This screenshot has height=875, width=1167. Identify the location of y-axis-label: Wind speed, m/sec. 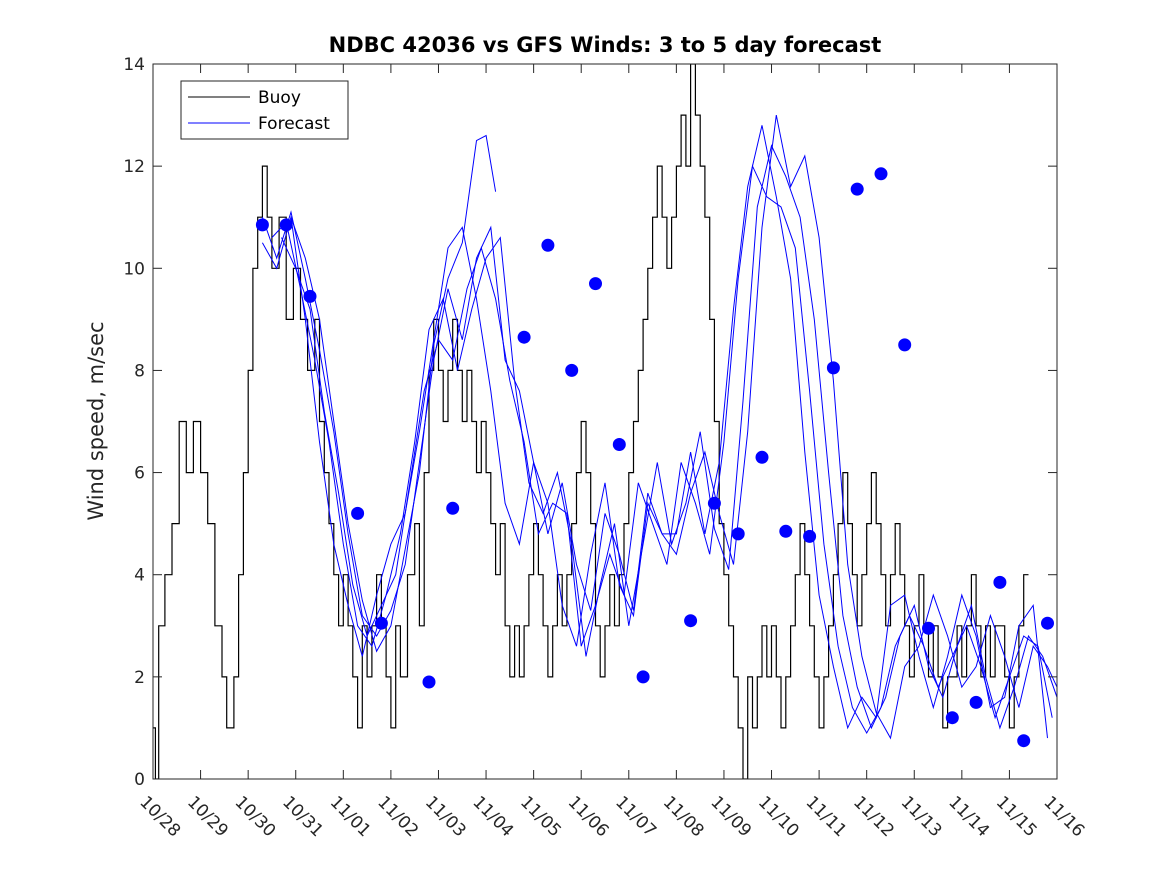
(96, 420).